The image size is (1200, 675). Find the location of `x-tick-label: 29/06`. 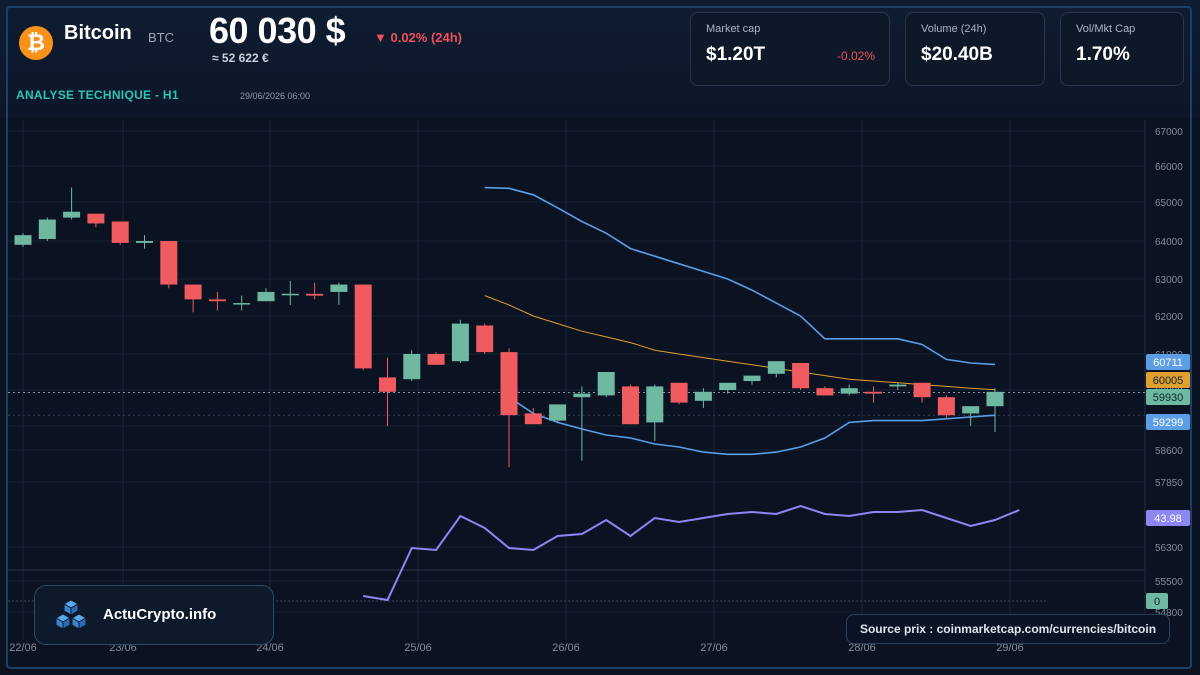

x-tick-label: 29/06 is located at coordinates (1010, 648).